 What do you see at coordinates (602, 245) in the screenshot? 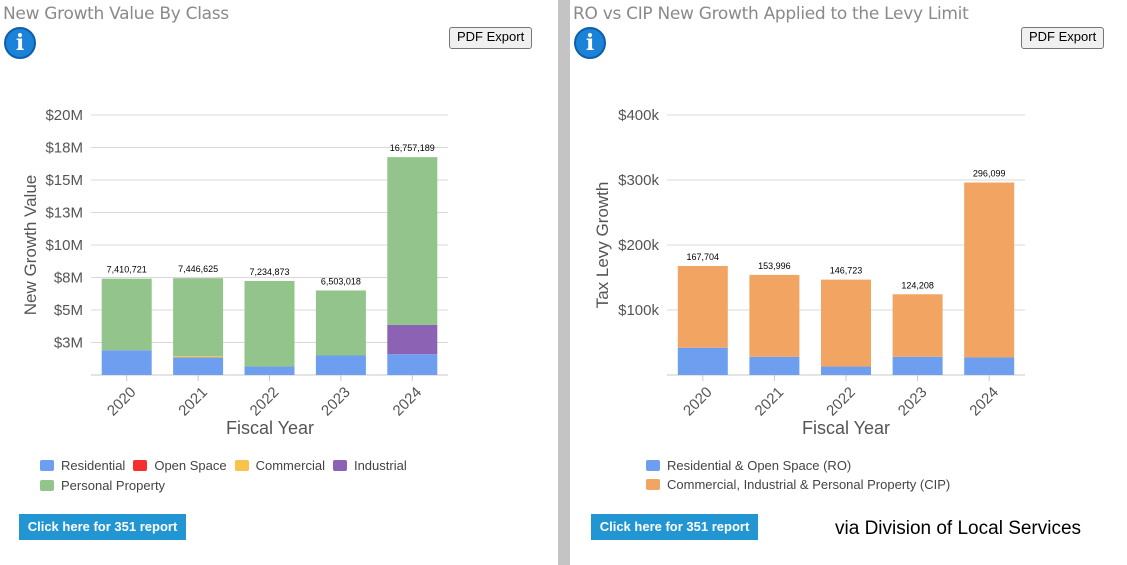
I see `y-axis-title: Tax Levy Growth` at bounding box center [602, 245].